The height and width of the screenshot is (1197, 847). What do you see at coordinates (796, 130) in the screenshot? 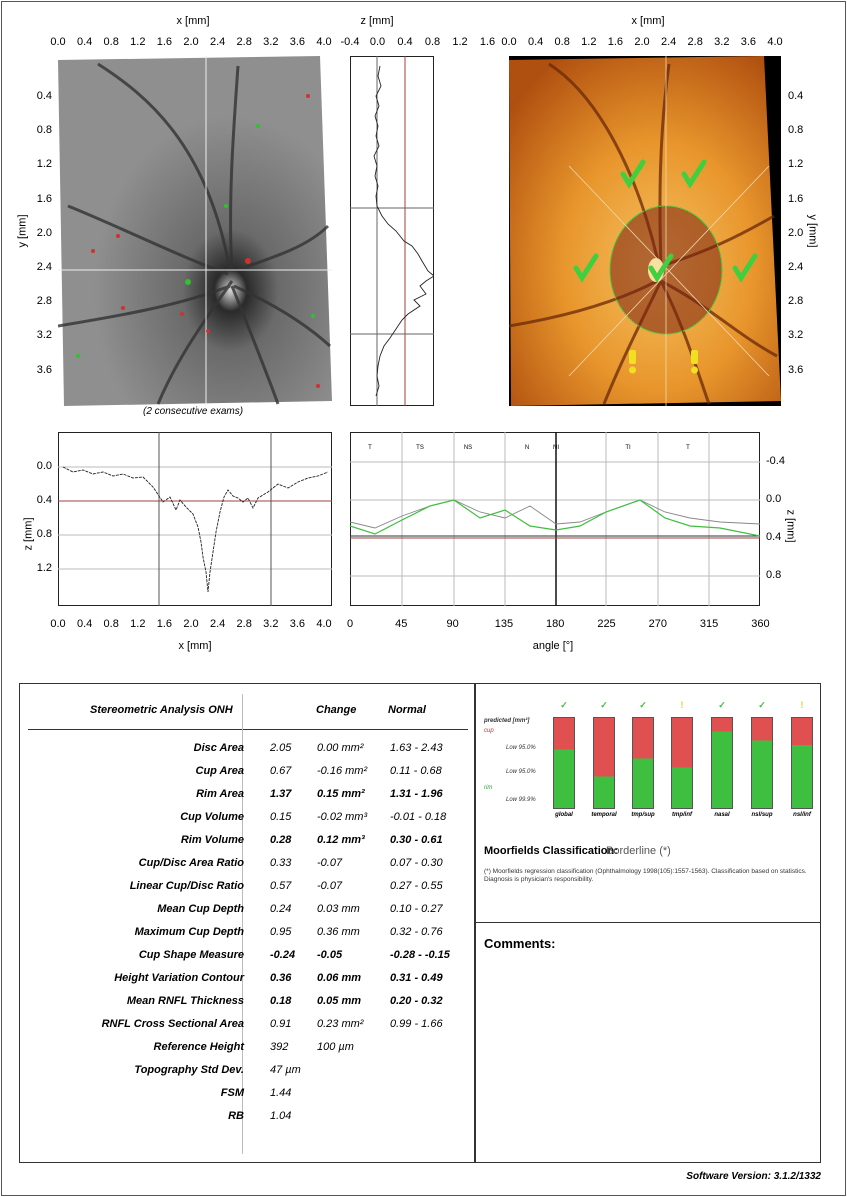
I see `y-tick-right: 0.8` at bounding box center [796, 130].